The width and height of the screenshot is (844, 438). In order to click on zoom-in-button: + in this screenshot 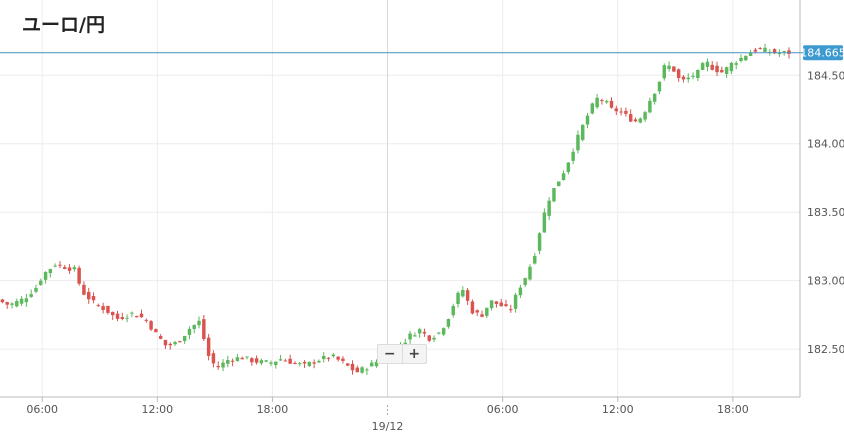, I will do `click(414, 354)`.